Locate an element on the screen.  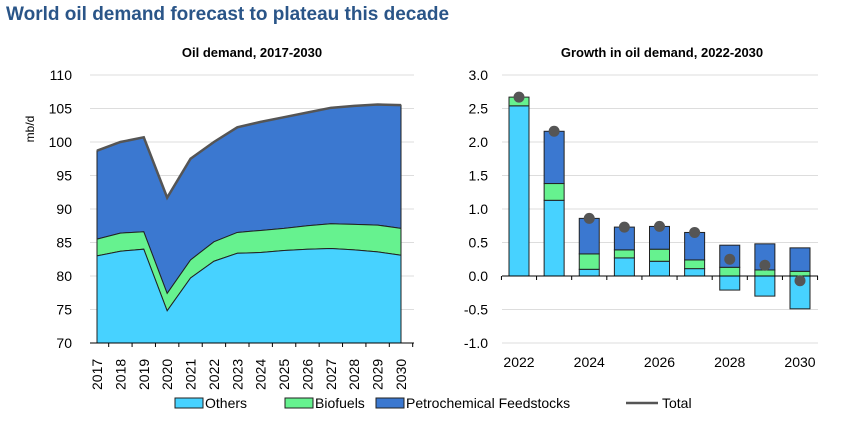
right-y-tick-label: 1.5 is located at coordinates (479, 176).